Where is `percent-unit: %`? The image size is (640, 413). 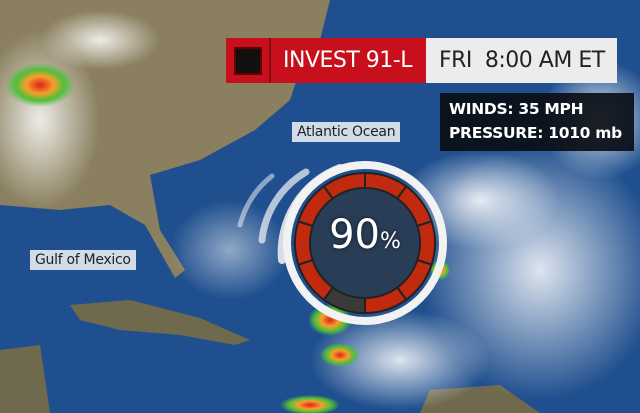
percent-unit: % is located at coordinates (390, 241).